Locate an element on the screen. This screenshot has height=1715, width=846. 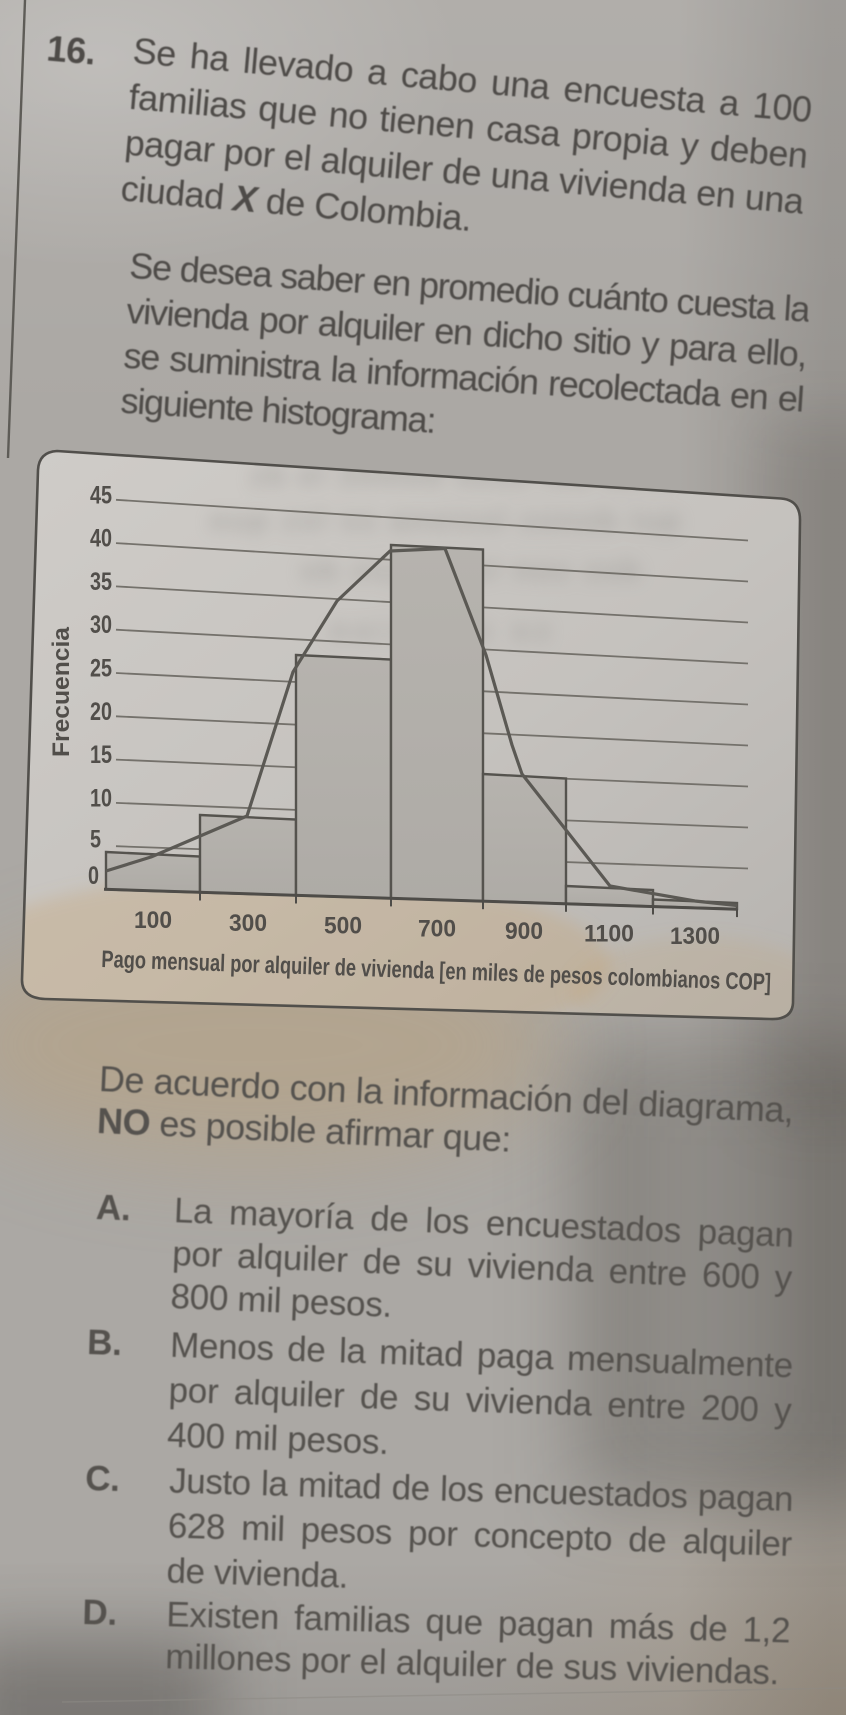
svg-text: 900 is located at coordinates (524, 931).